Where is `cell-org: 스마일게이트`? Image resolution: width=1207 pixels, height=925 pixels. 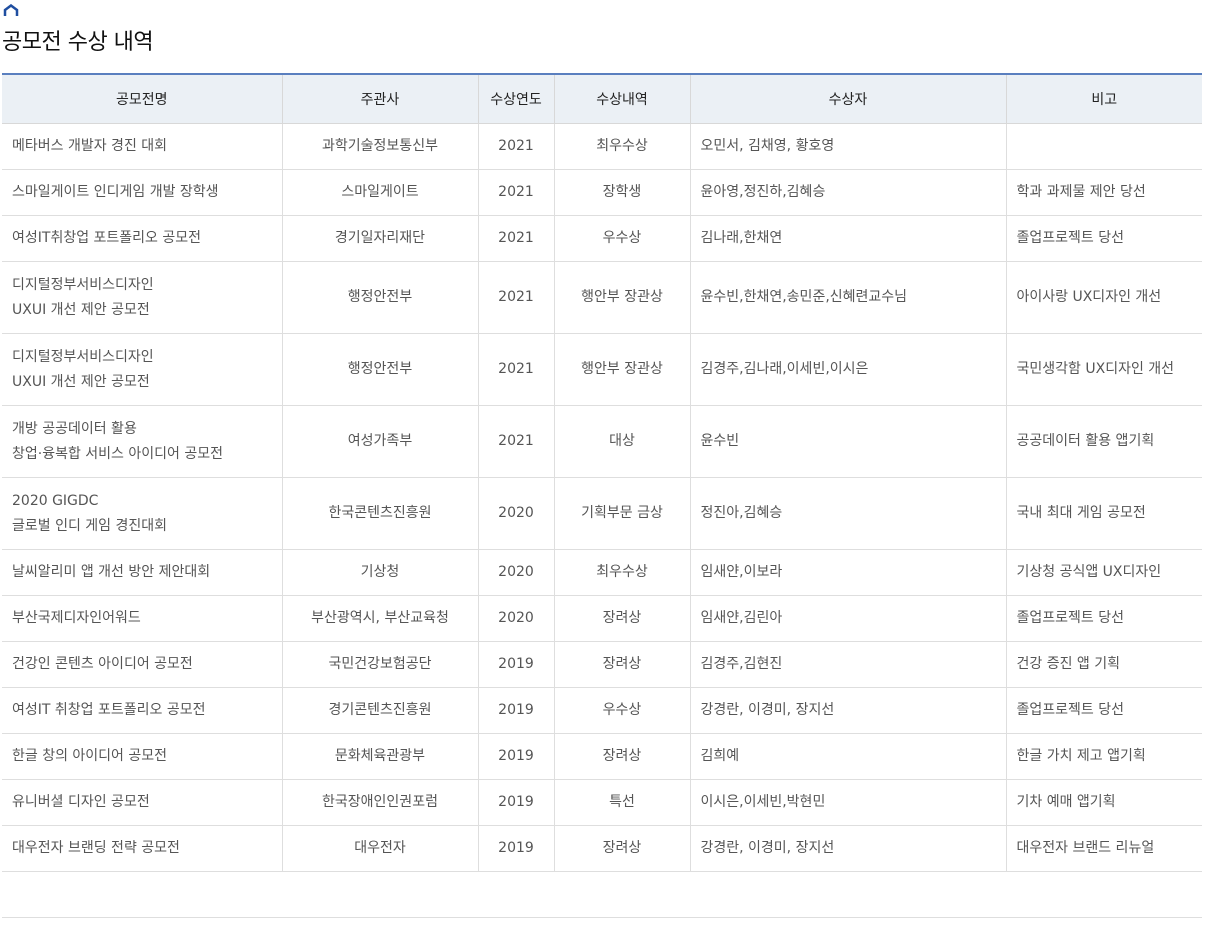 cell-org: 스마일게이트 is located at coordinates (380, 192).